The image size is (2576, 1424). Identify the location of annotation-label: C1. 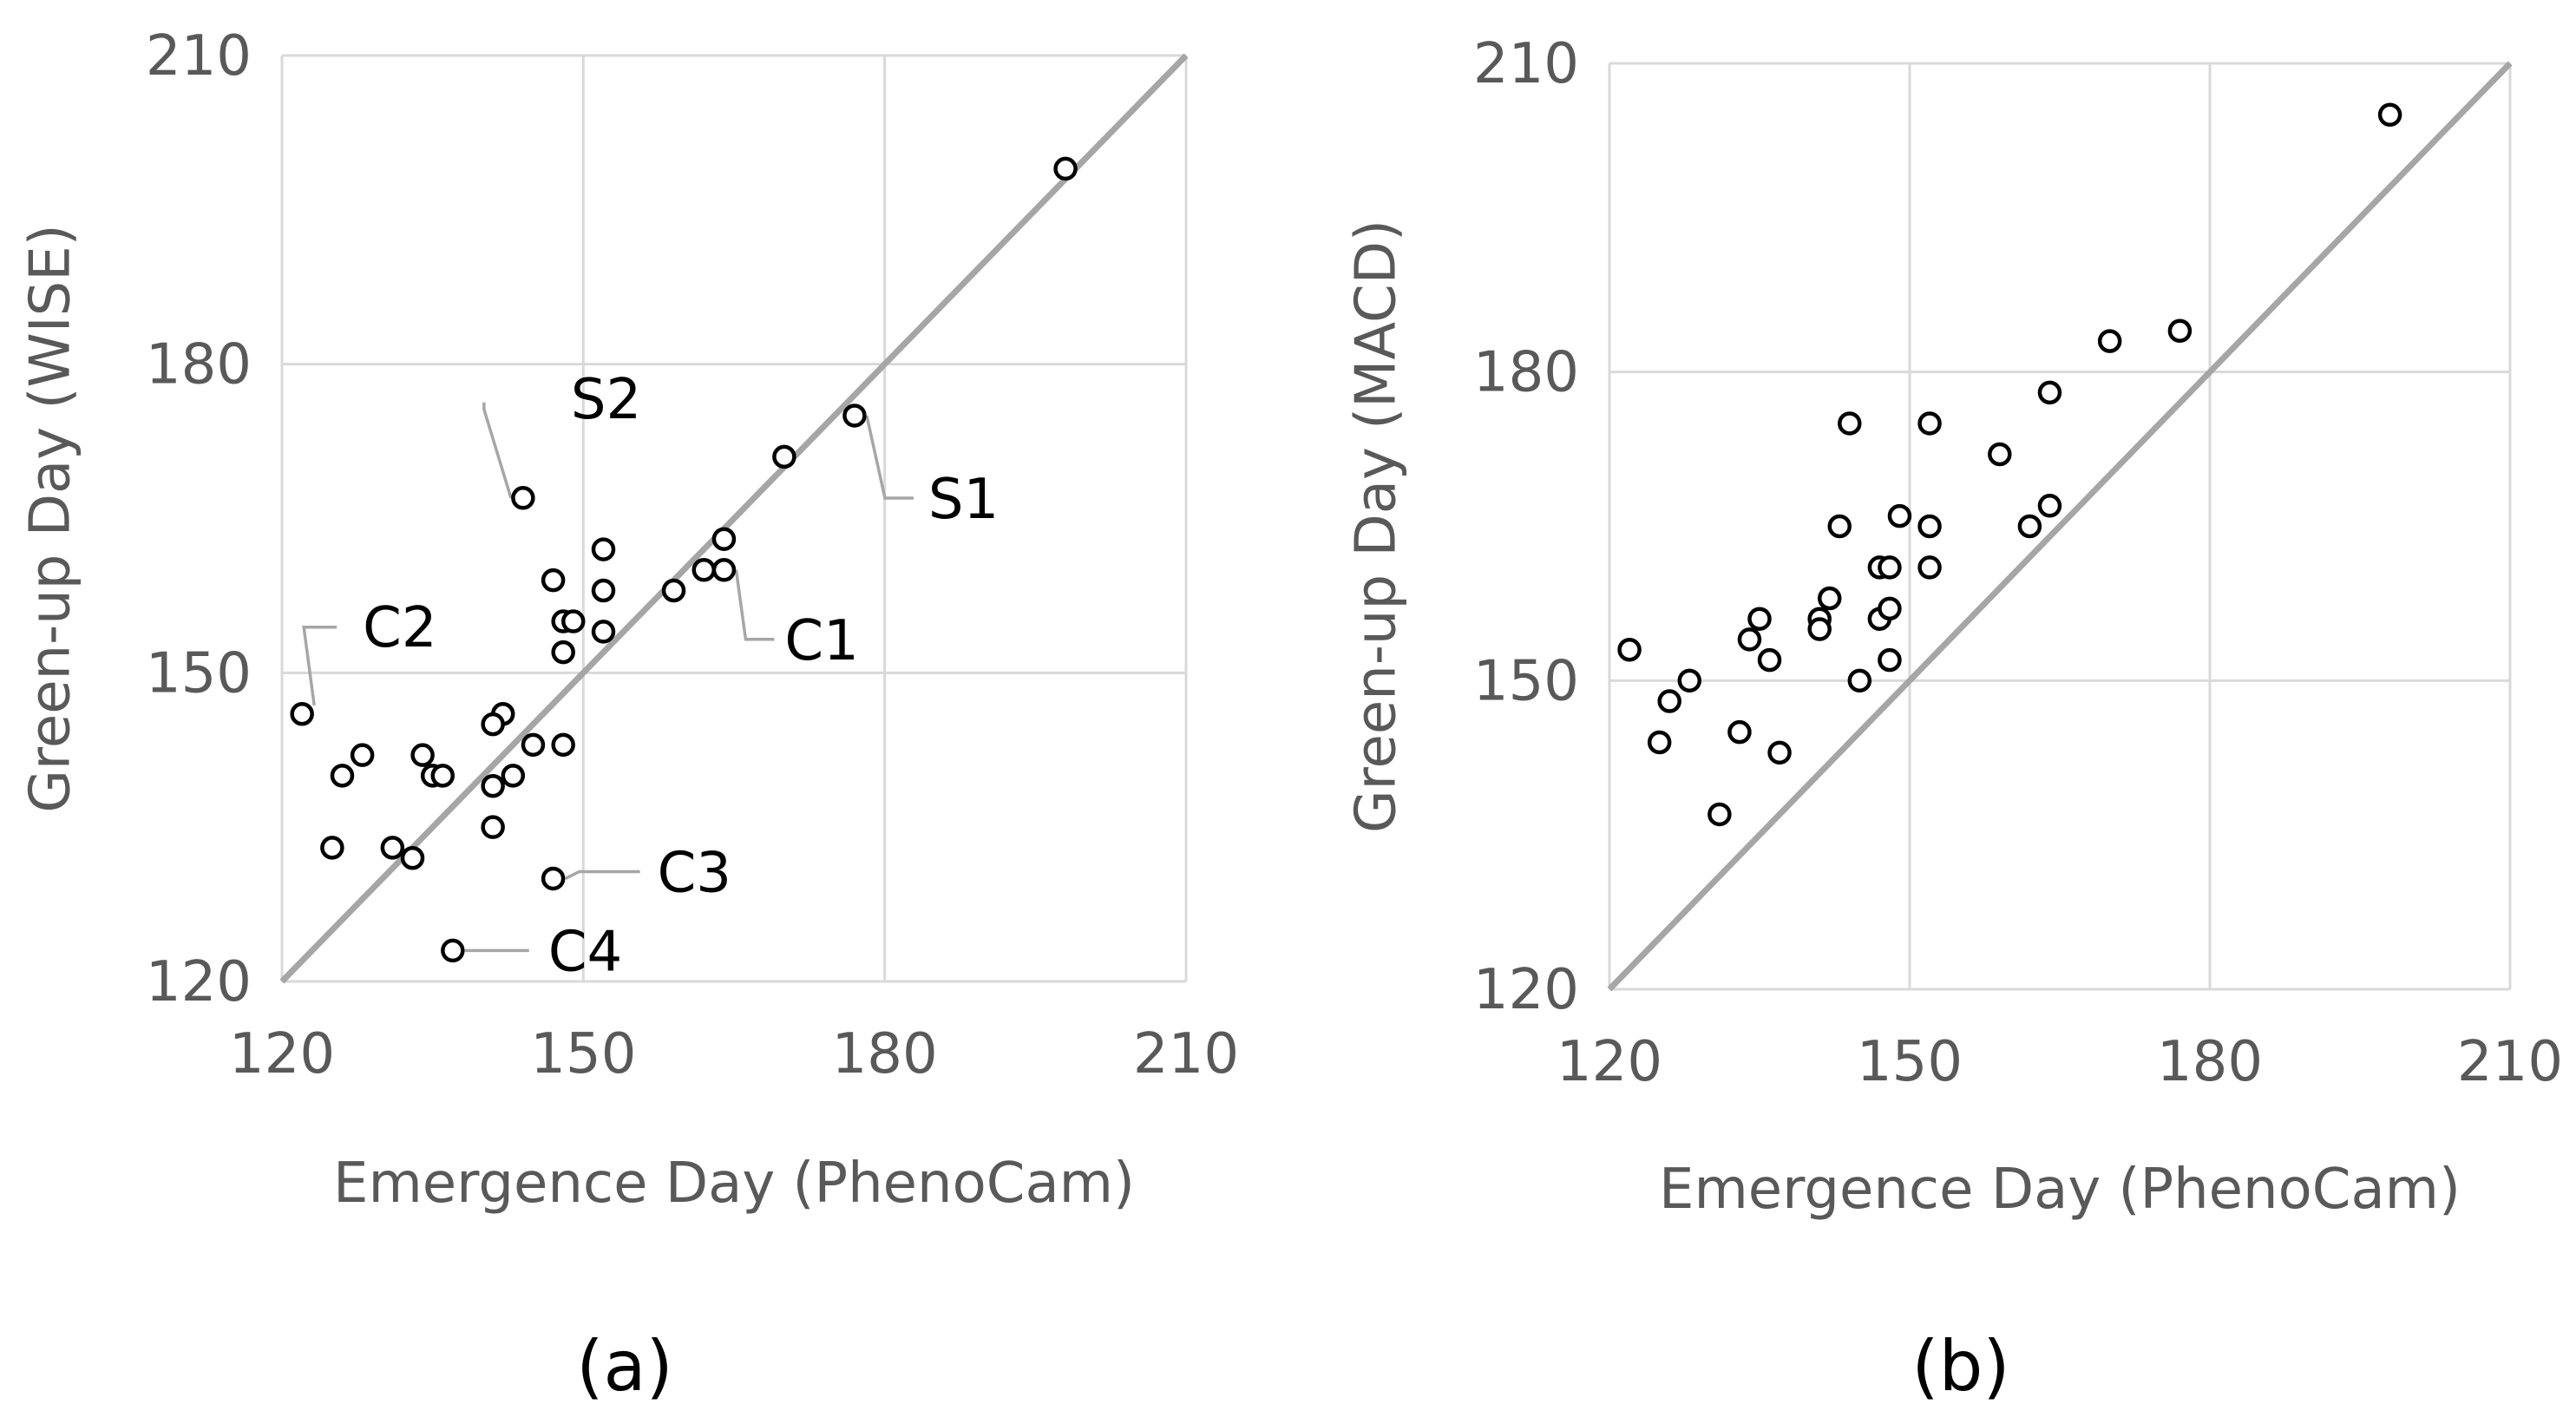
(821, 641).